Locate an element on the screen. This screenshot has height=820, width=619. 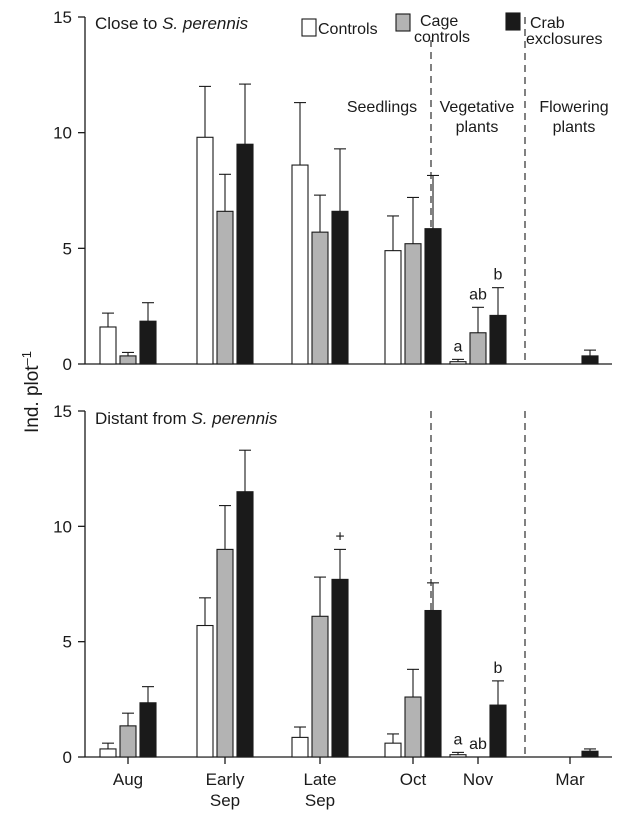
panel-title: Distant from S. perennis is located at coordinates (186, 418).